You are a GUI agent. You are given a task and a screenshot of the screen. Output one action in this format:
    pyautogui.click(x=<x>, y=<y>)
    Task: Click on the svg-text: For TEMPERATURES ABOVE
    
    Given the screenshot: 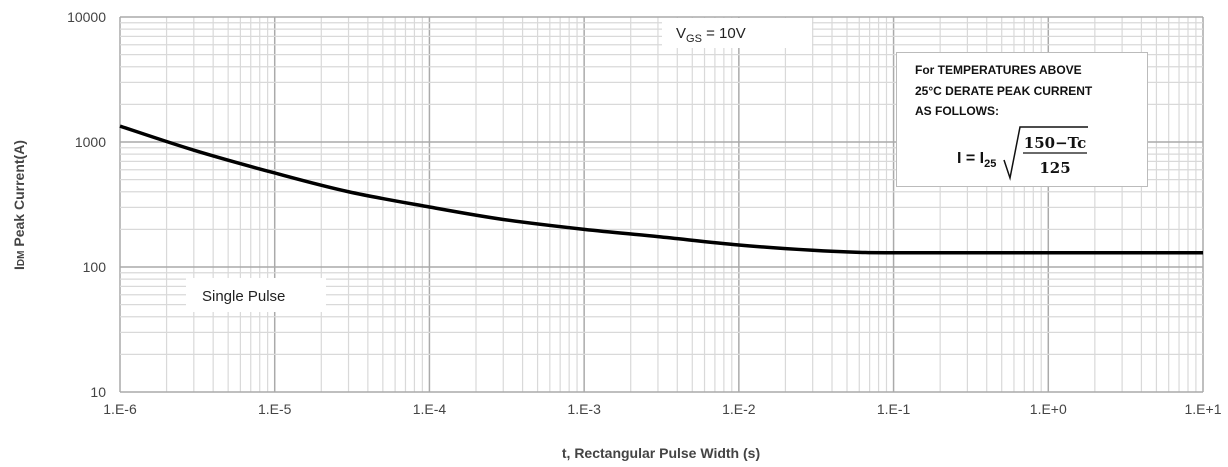 What is the action you would take?
    pyautogui.click(x=998, y=70)
    